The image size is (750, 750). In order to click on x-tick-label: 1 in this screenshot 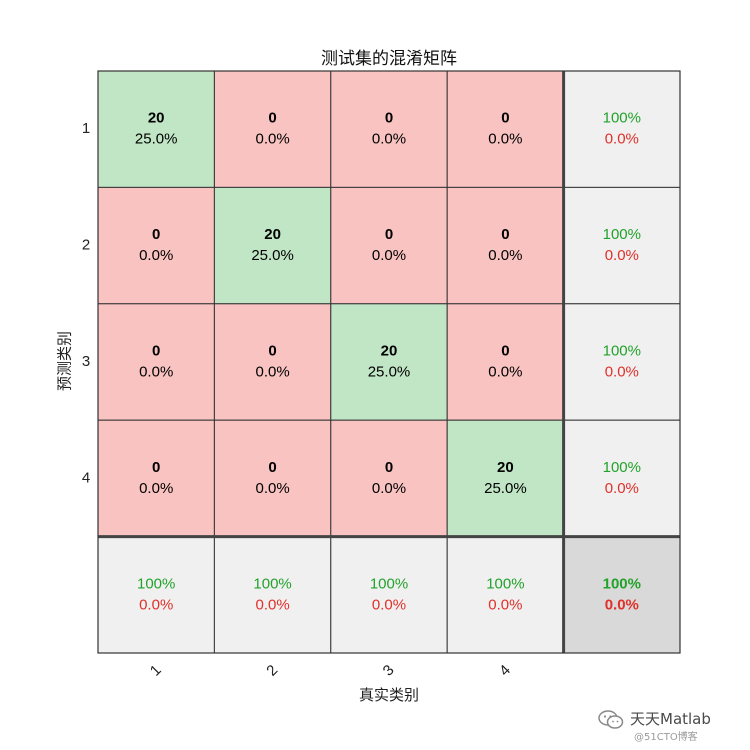, I will do `click(156, 671)`.